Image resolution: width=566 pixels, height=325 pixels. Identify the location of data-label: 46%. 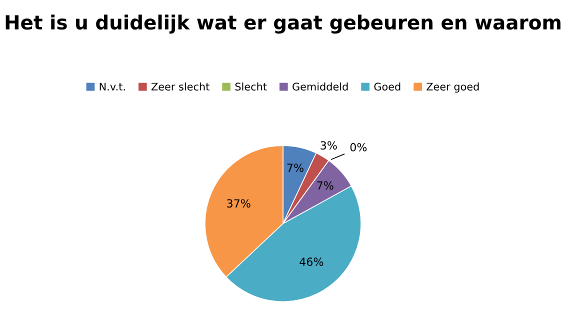
(312, 262).